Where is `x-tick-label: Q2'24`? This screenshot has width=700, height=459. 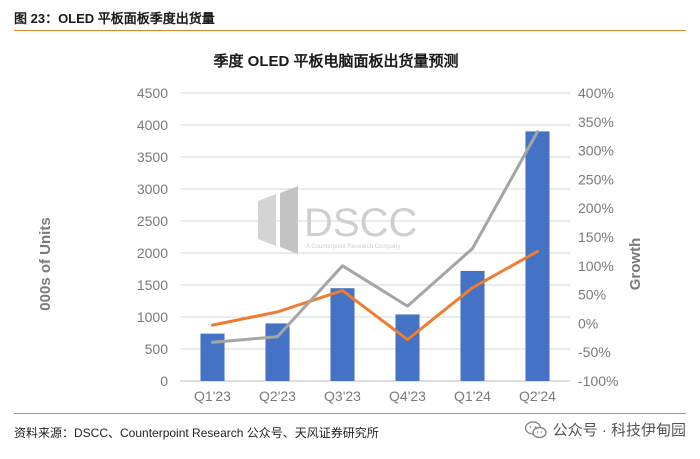 x-tick-label: Q2'24 is located at coordinates (537, 396).